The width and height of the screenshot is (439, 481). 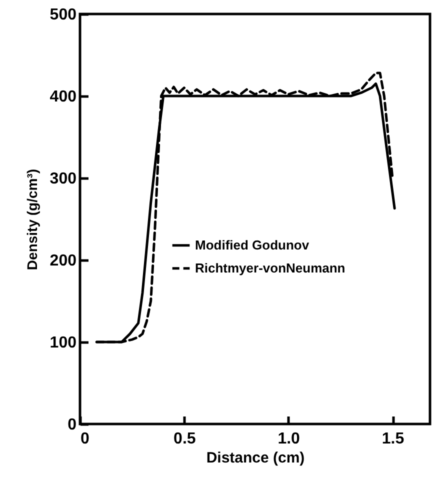 What do you see at coordinates (252, 244) in the screenshot?
I see `legend-label: Modified Godunov` at bounding box center [252, 244].